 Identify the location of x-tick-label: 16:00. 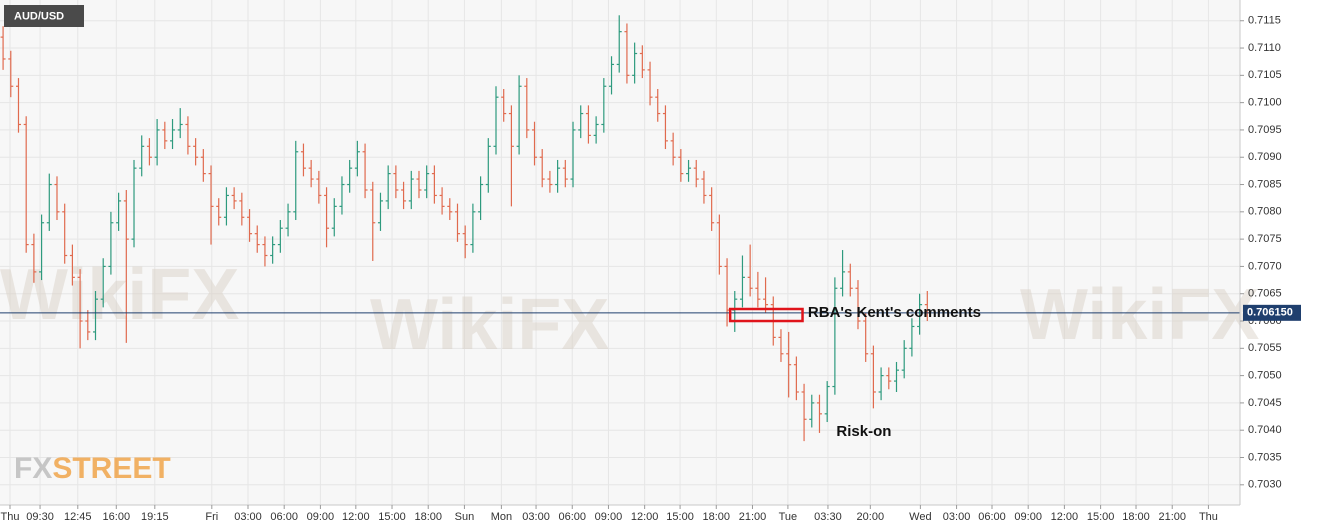
(117, 517).